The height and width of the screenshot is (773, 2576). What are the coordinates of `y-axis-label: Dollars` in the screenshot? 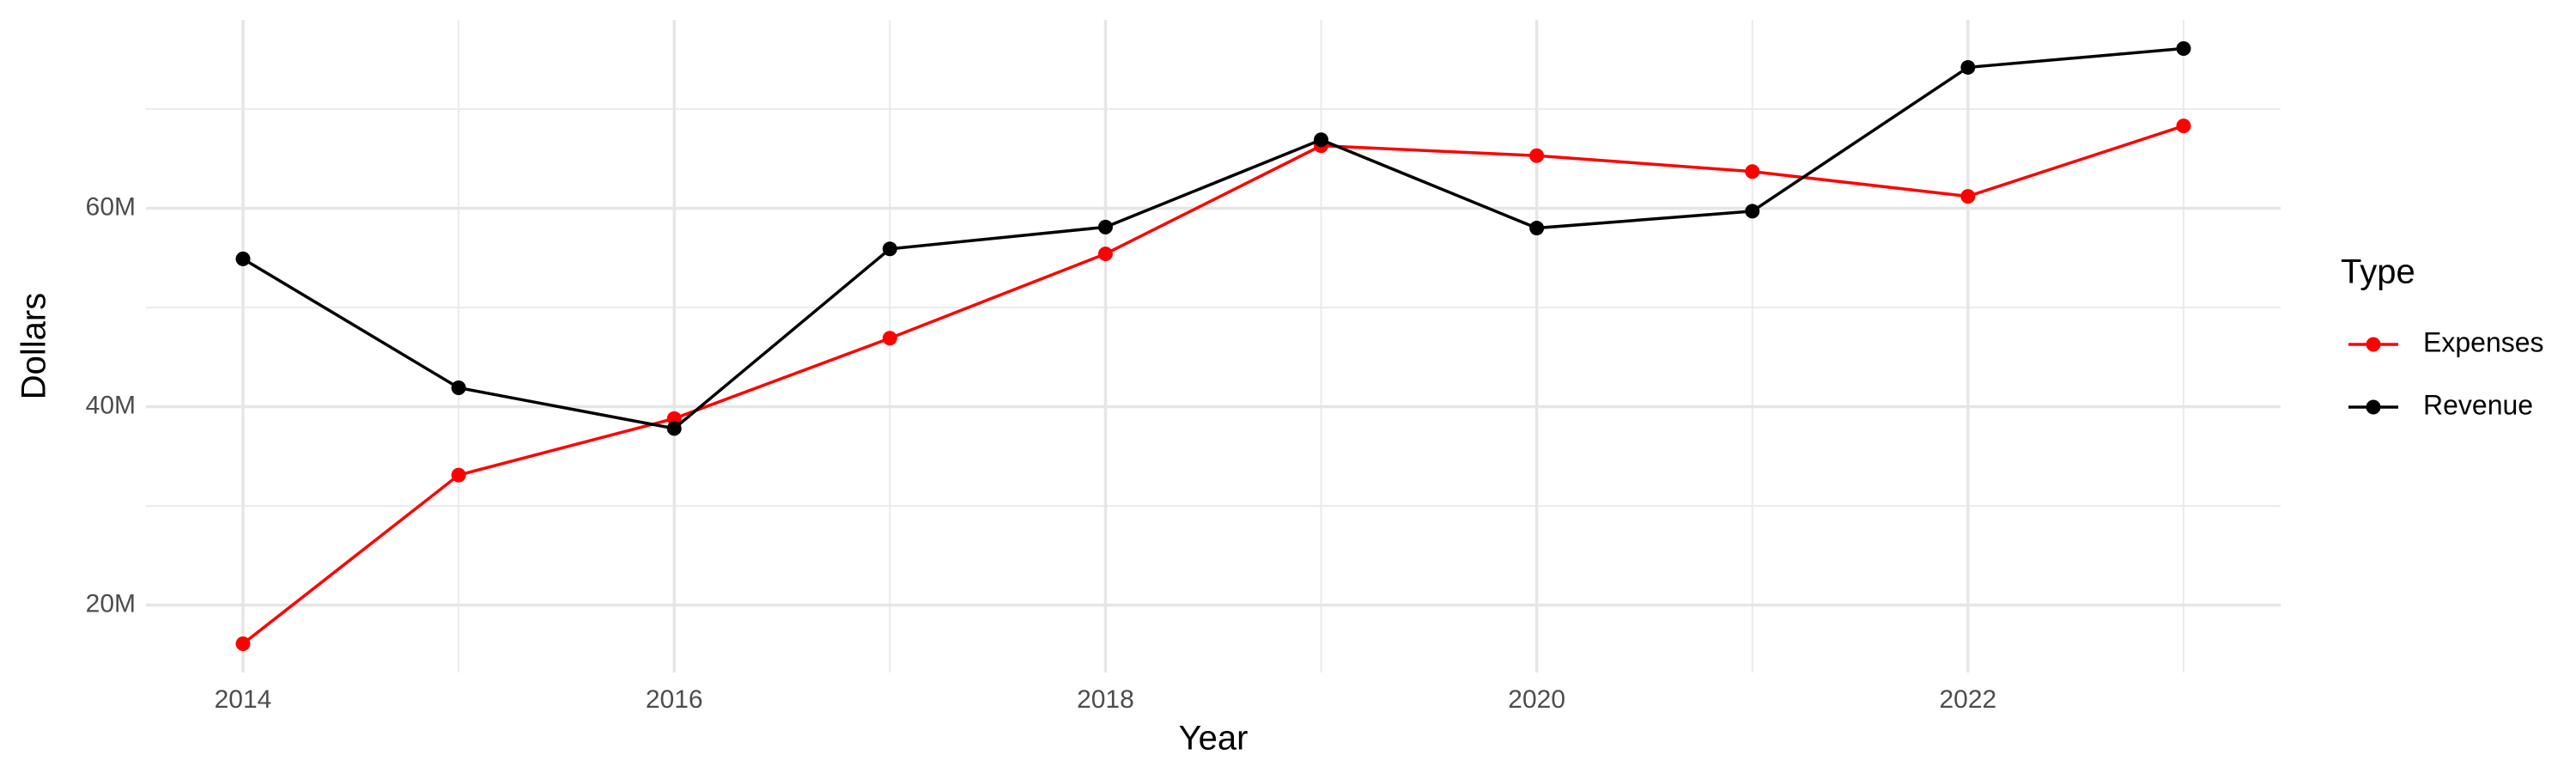 It's located at (34, 346).